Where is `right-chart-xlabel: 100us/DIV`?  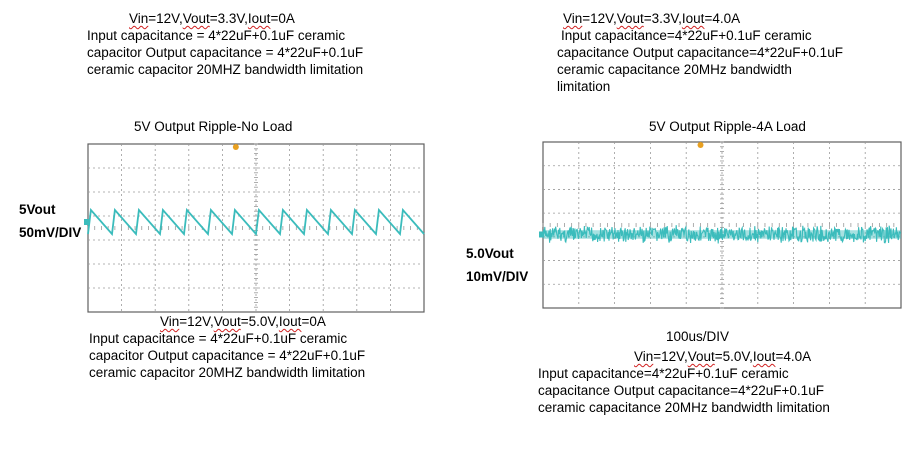
right-chart-xlabel: 100us/DIV is located at coordinates (698, 336).